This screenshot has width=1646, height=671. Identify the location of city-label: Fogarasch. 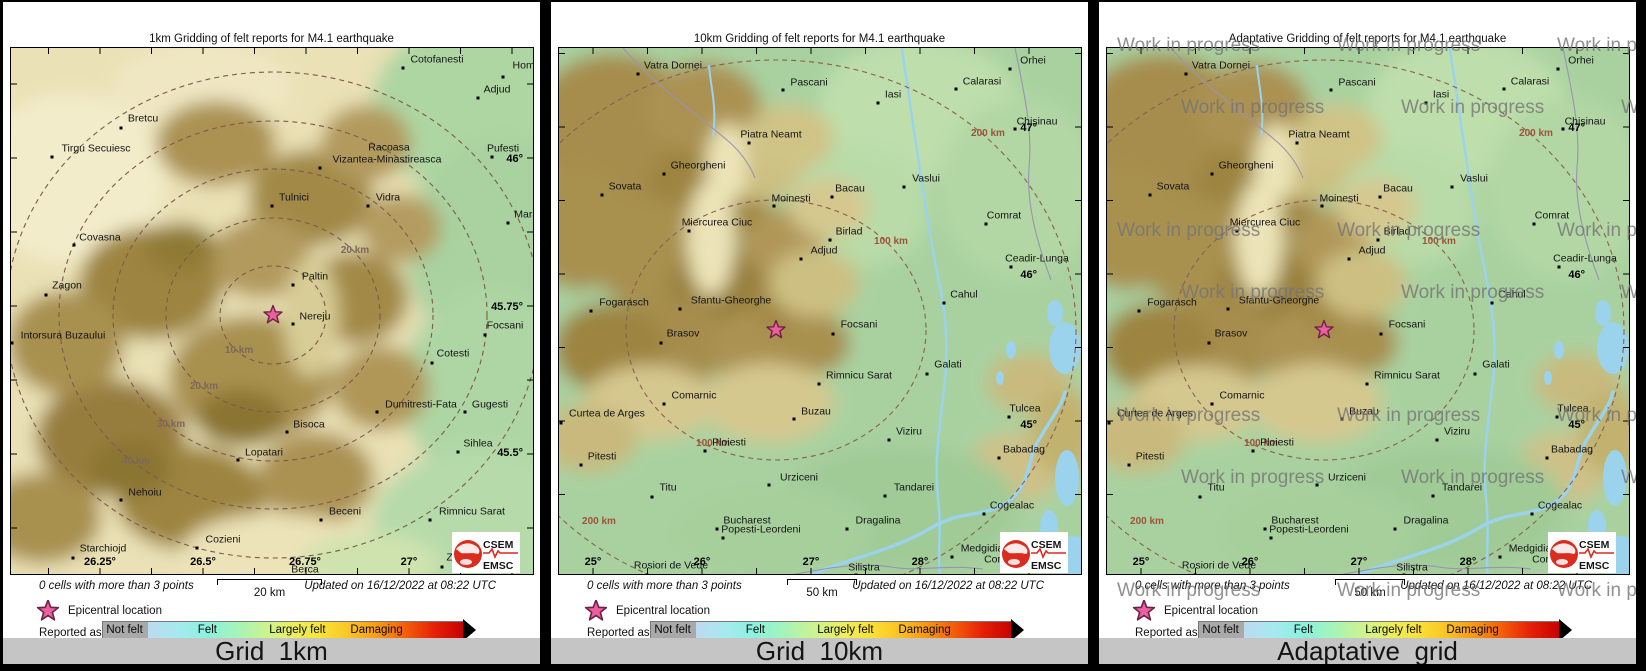
(624, 303).